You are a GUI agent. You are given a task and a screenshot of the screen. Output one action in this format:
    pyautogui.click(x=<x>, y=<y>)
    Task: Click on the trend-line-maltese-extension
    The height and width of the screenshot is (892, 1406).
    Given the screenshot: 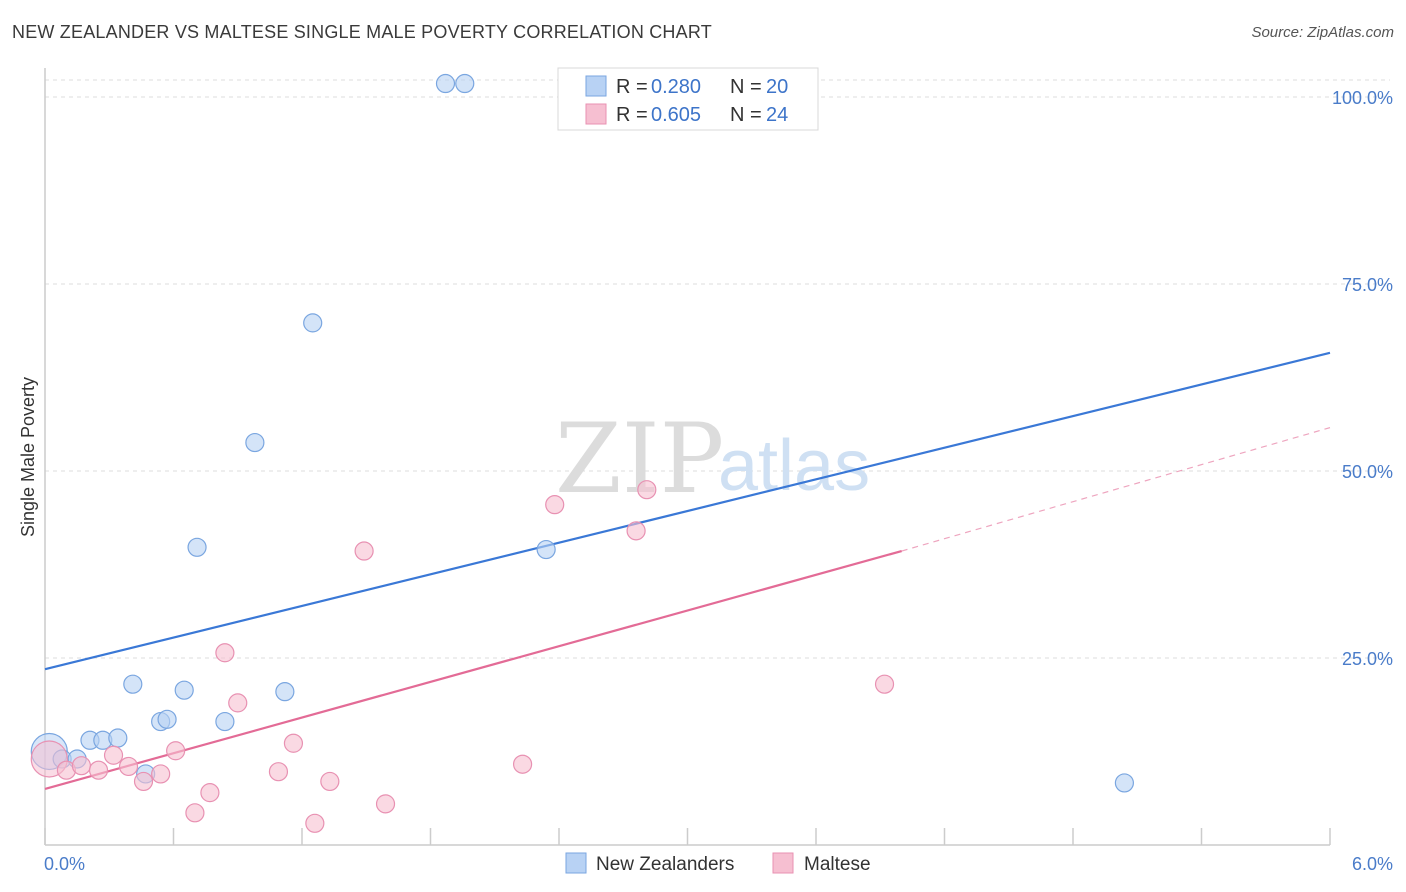 What is the action you would take?
    pyautogui.click(x=1116, y=489)
    